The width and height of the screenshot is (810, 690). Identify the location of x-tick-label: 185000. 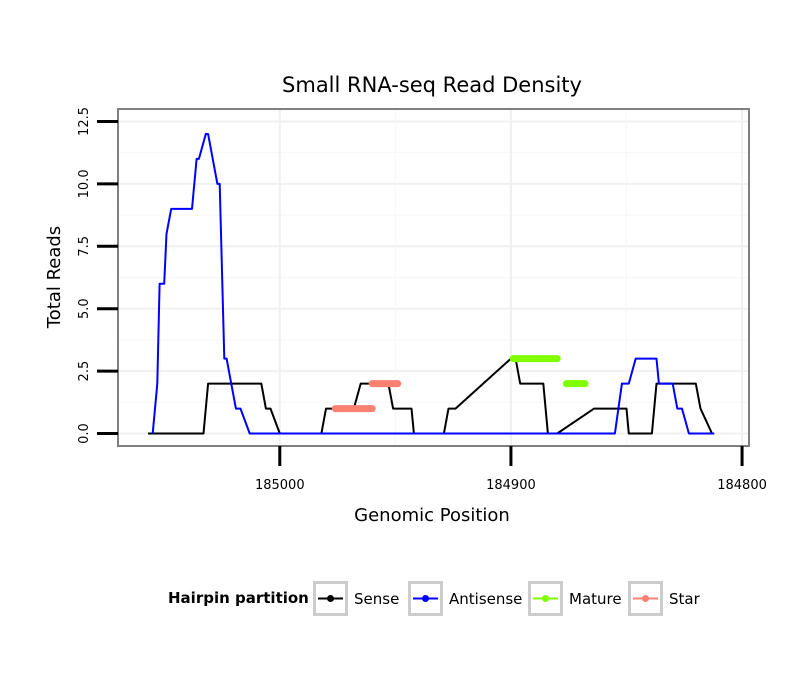
(280, 485).